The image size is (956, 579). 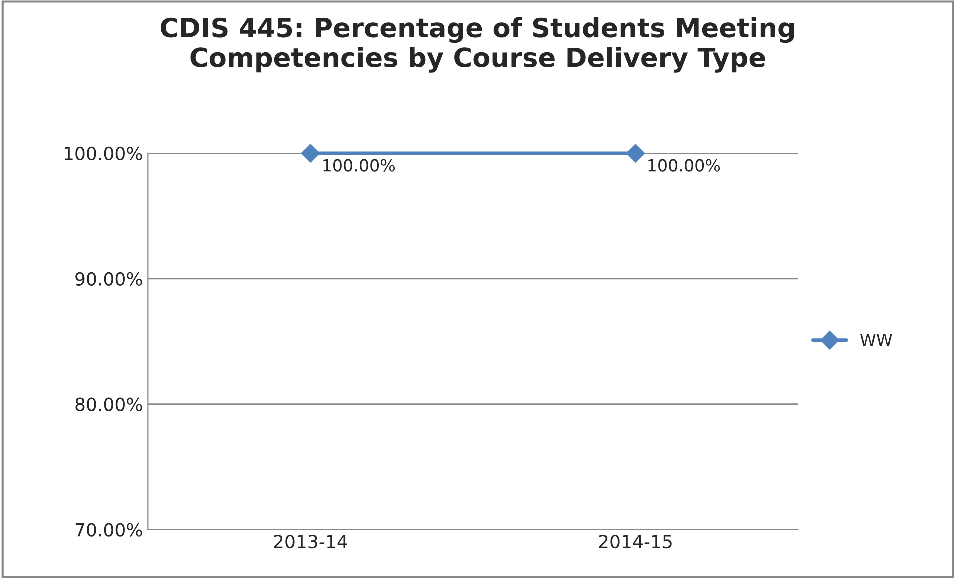 I want to click on y-tick-label: 100.00%, so click(x=103, y=153).